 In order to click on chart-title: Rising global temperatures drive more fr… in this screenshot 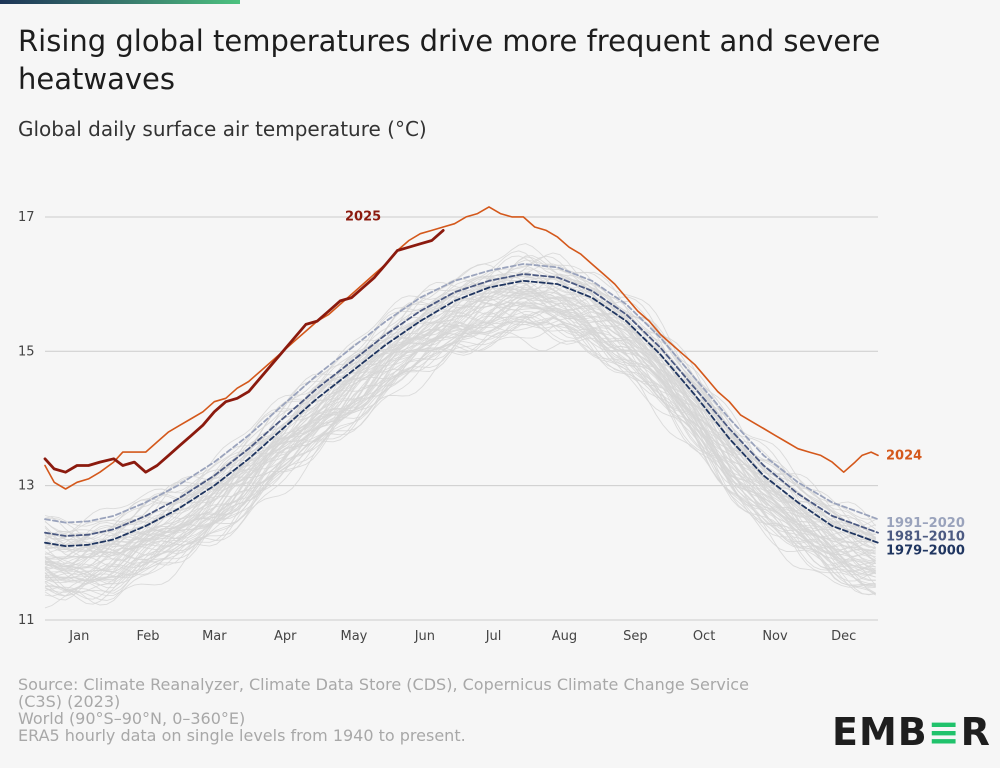, I will do `click(449, 60)`.